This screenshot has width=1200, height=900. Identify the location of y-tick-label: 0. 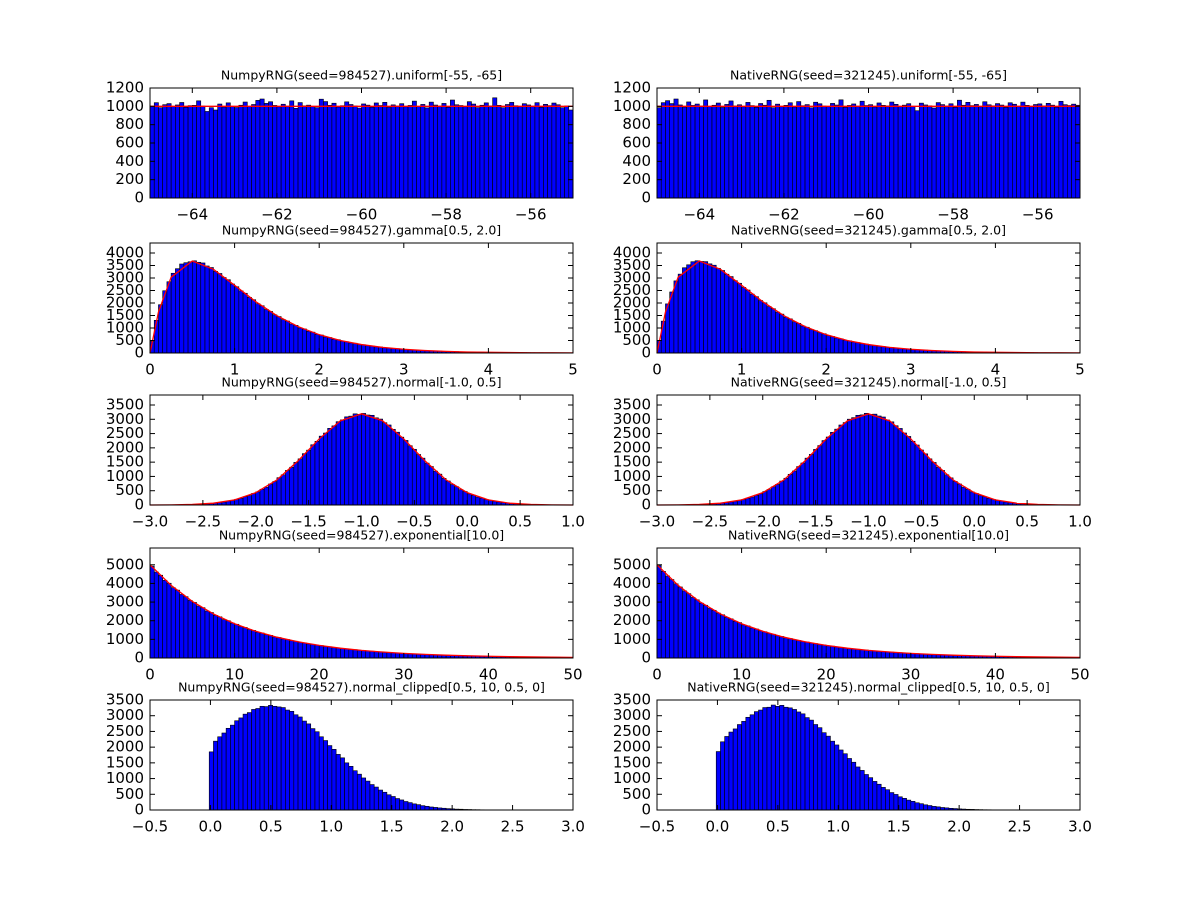
(646, 505).